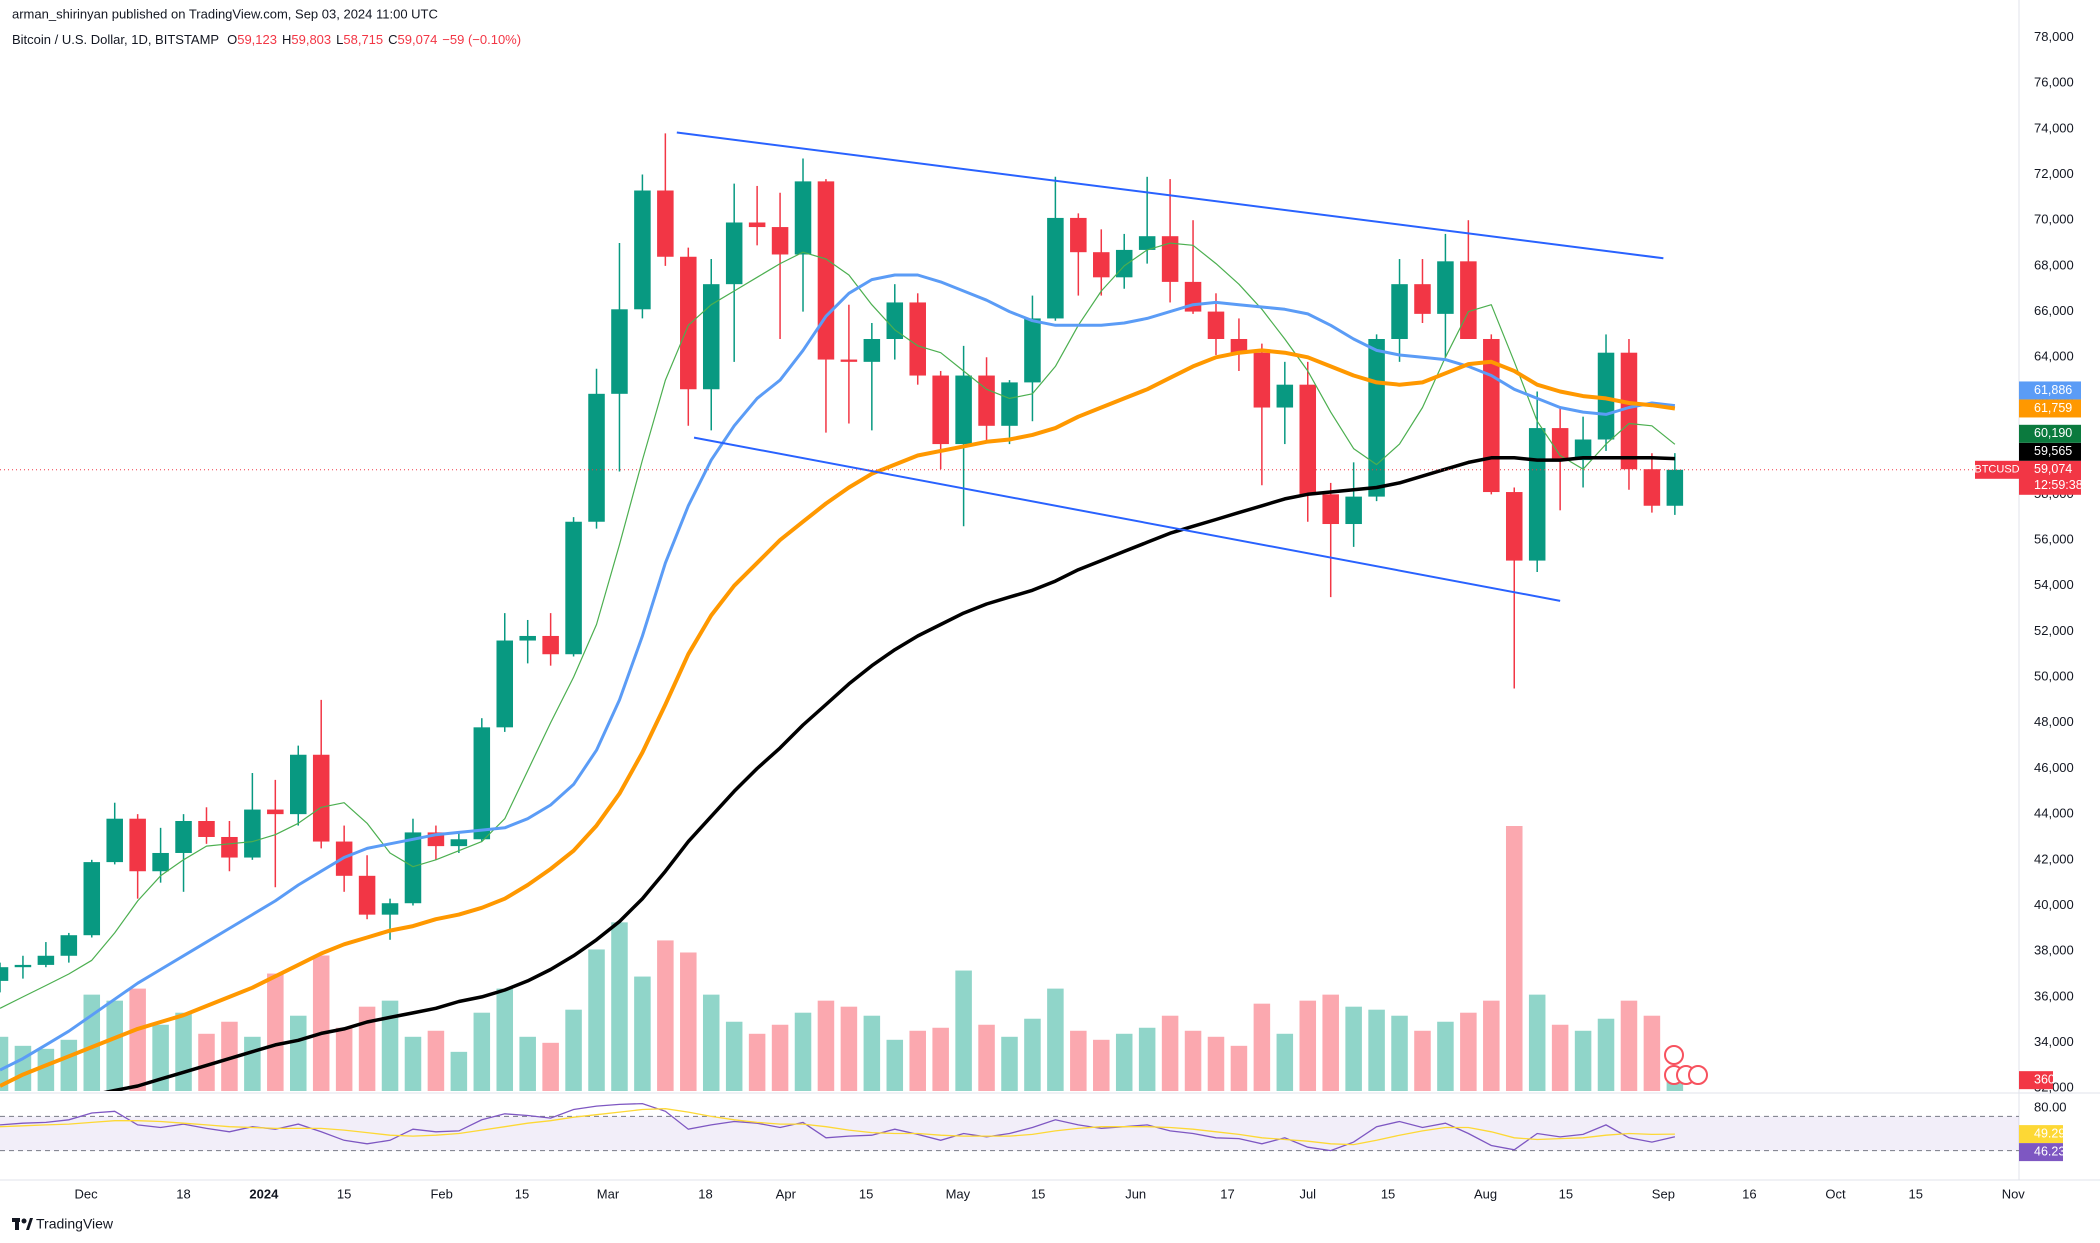 The image size is (2100, 1243). I want to click on ohlc-value: 59,123, so click(257, 39).